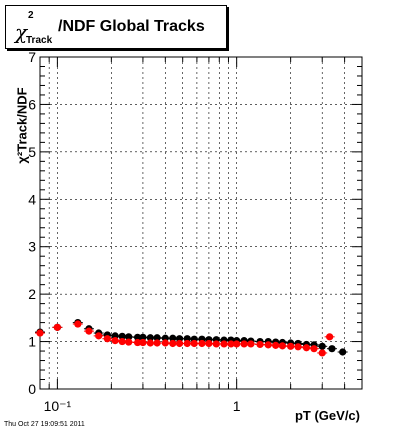 The height and width of the screenshot is (433, 400). I want to click on title-chi: χ, so click(21, 32).